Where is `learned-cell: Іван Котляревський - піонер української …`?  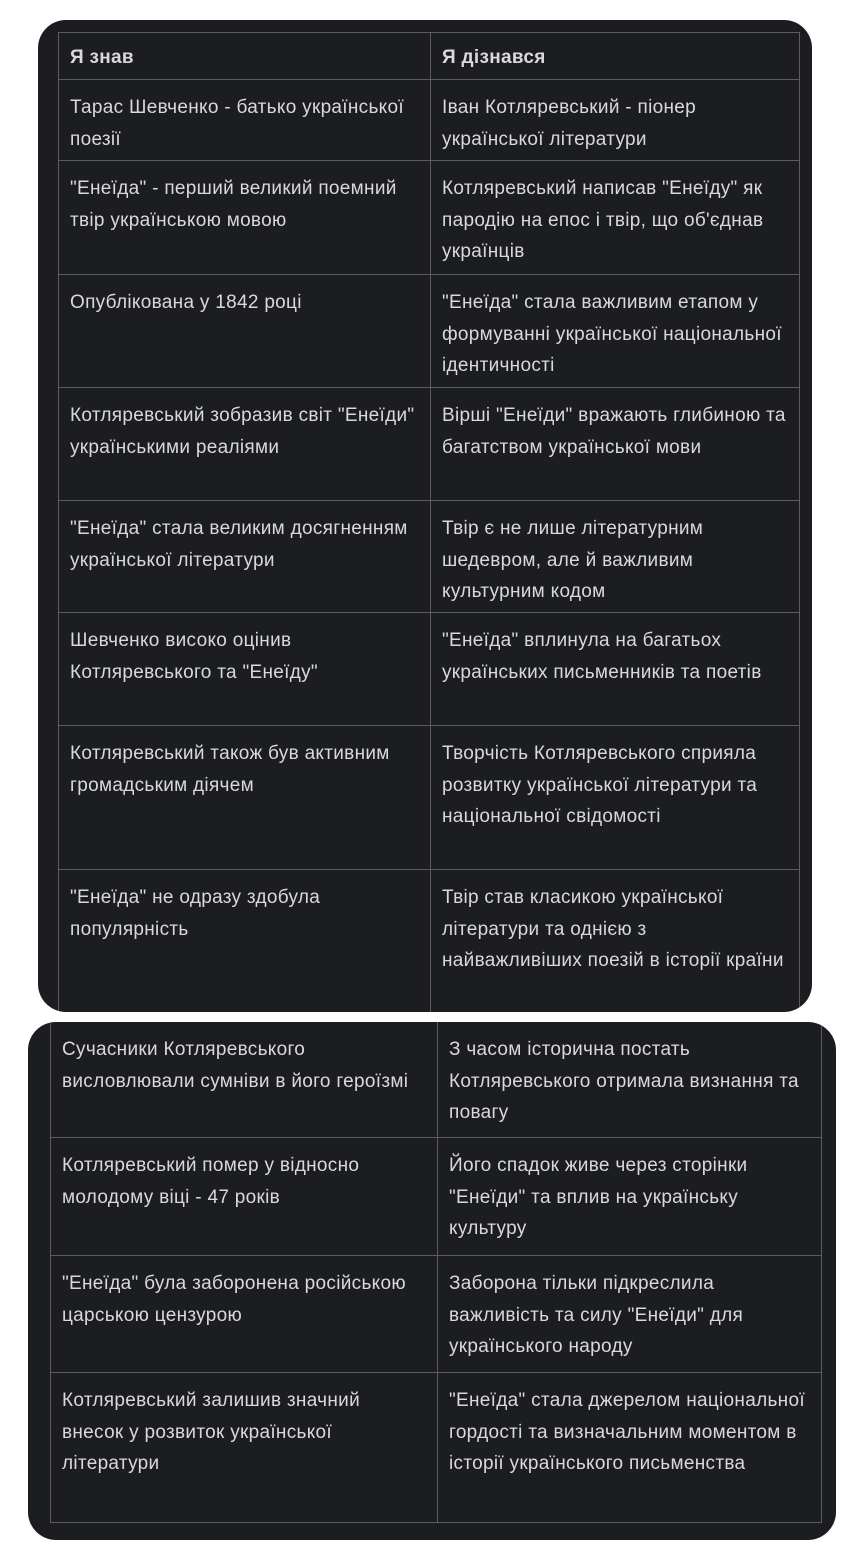
learned-cell: Іван Котляревський - піонер української … is located at coordinates (615, 120).